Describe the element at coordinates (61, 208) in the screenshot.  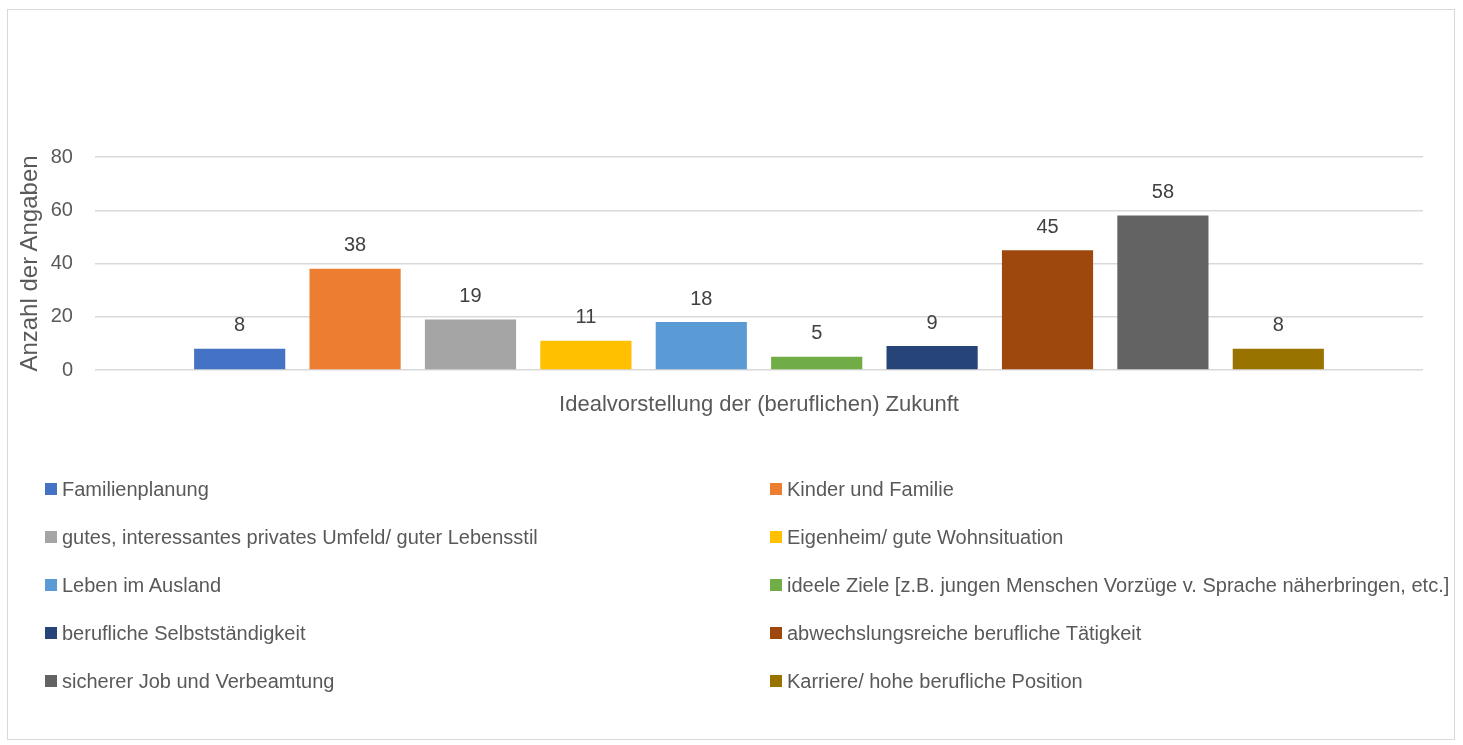
I see `y-tick-label: 60` at that location.